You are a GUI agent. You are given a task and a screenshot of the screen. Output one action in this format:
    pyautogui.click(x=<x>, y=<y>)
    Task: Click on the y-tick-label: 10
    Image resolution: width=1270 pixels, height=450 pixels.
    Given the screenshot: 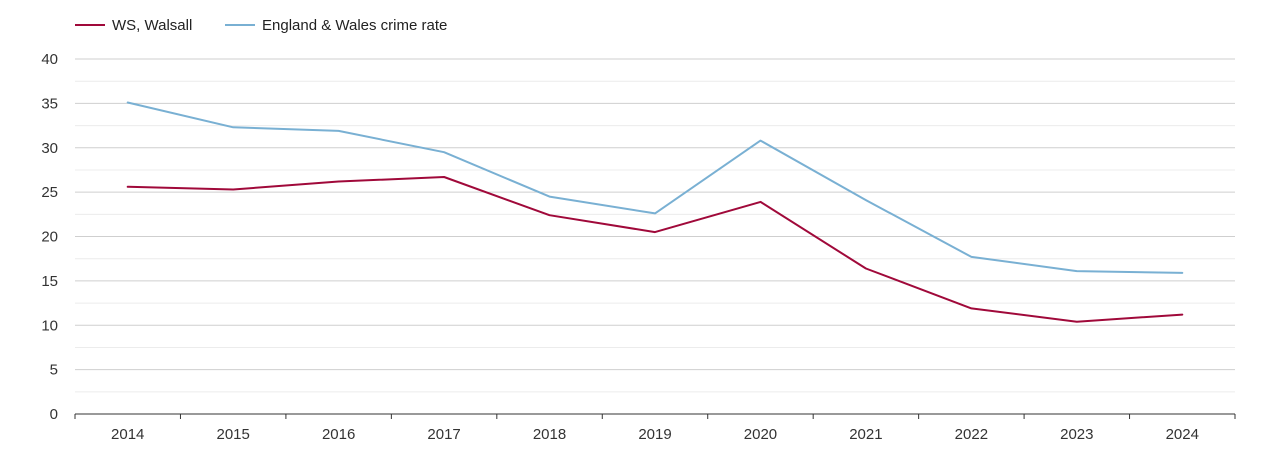 What is the action you would take?
    pyautogui.click(x=49, y=325)
    